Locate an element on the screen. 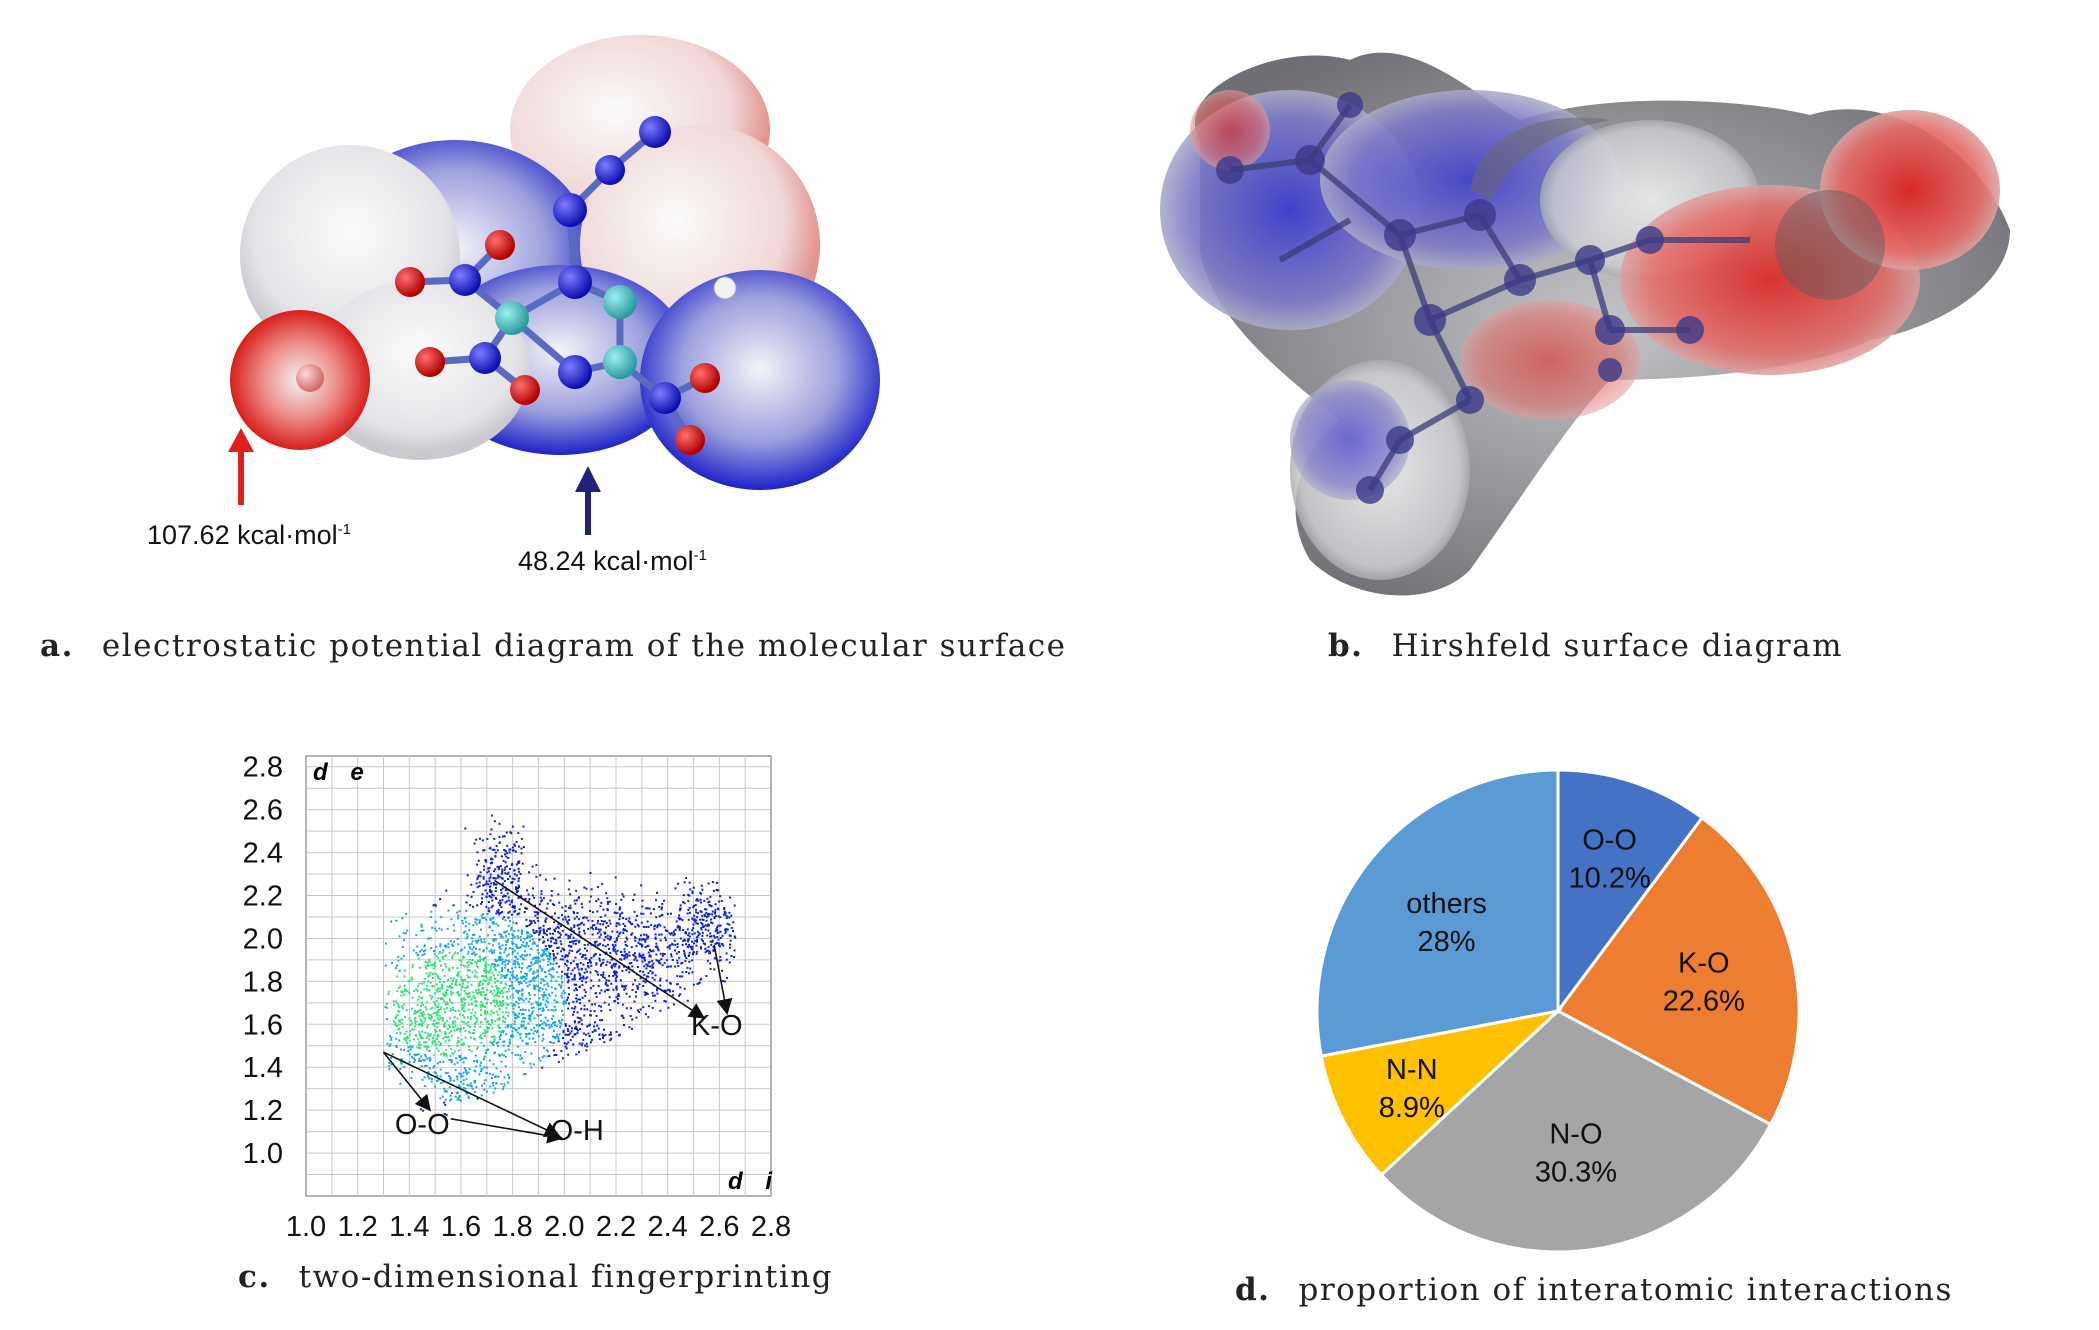 The width and height of the screenshot is (2099, 1330). pie-label-name: others is located at coordinates (1446, 904).